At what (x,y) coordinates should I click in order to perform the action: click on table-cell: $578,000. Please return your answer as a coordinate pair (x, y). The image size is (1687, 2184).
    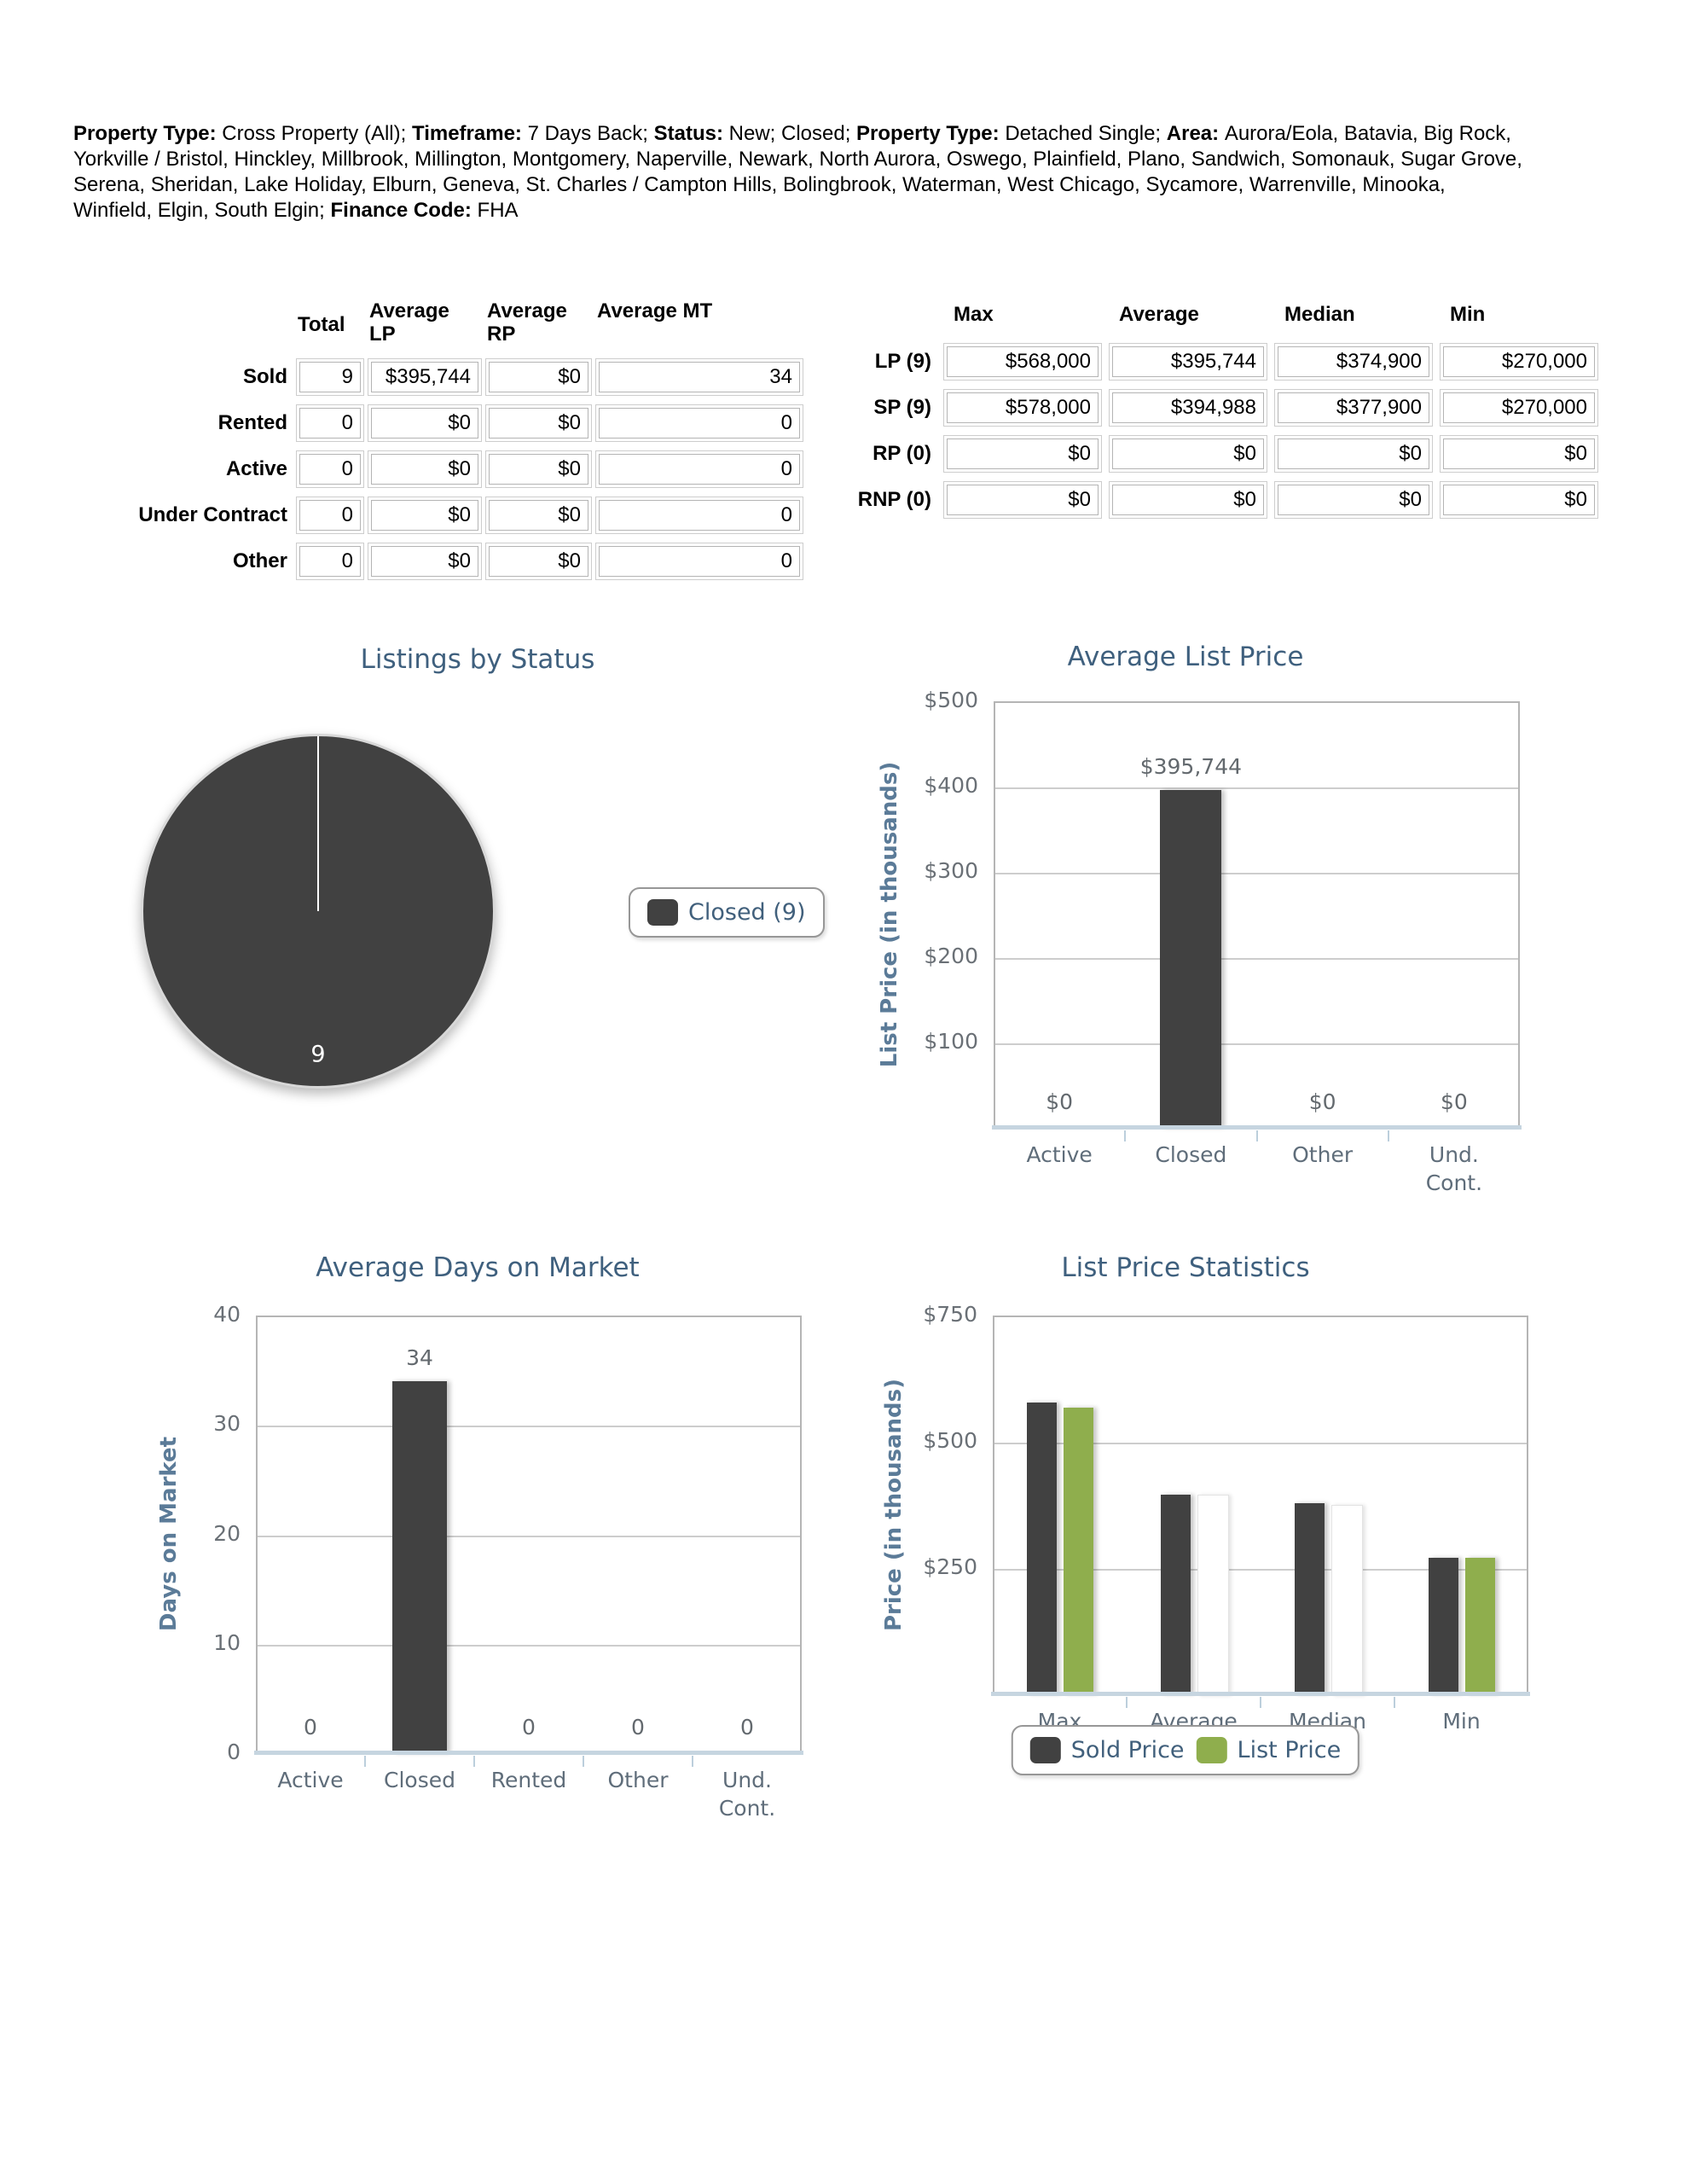
    Looking at the image, I should click on (1023, 408).